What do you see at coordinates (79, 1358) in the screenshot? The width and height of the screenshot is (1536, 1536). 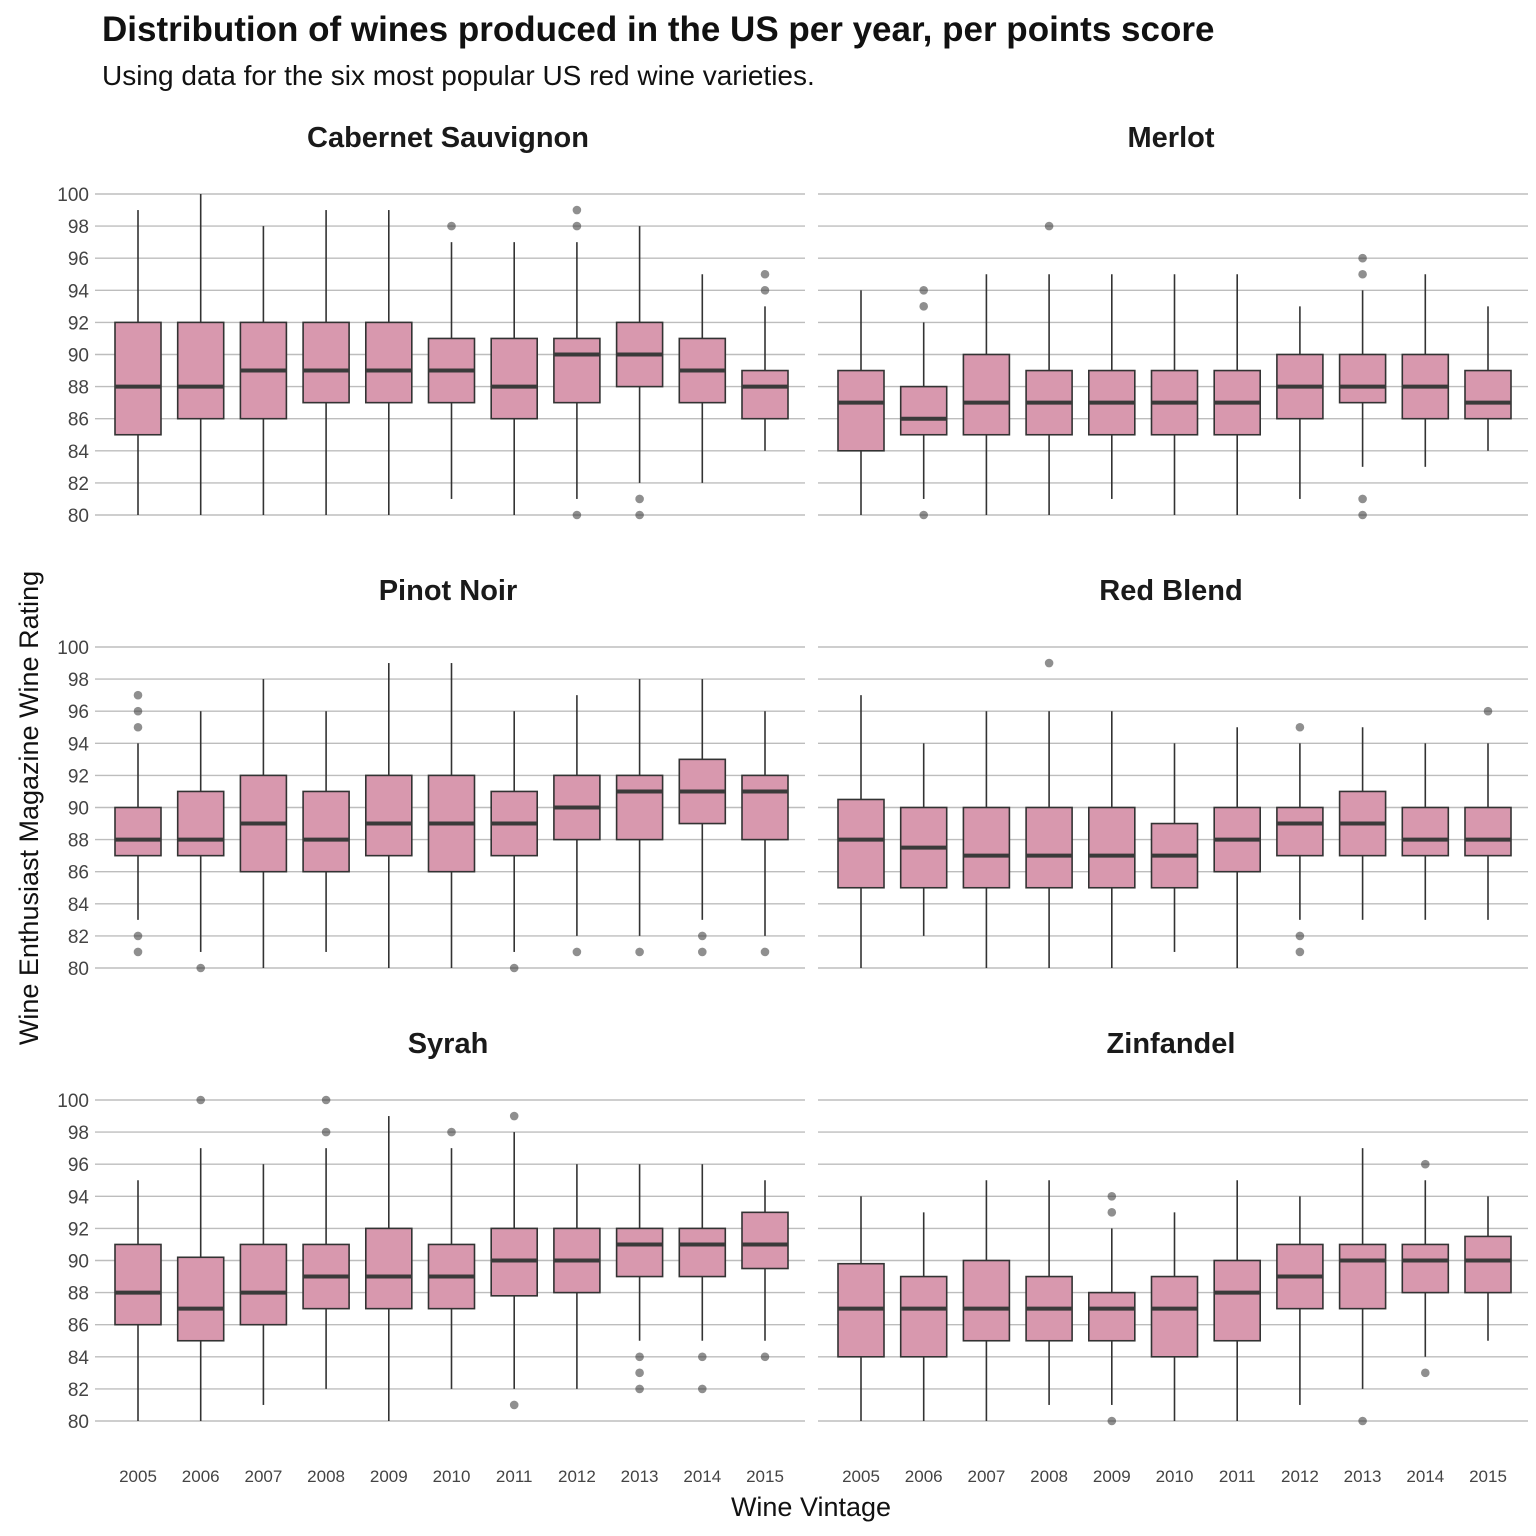 I see `y-tick-label: 84` at bounding box center [79, 1358].